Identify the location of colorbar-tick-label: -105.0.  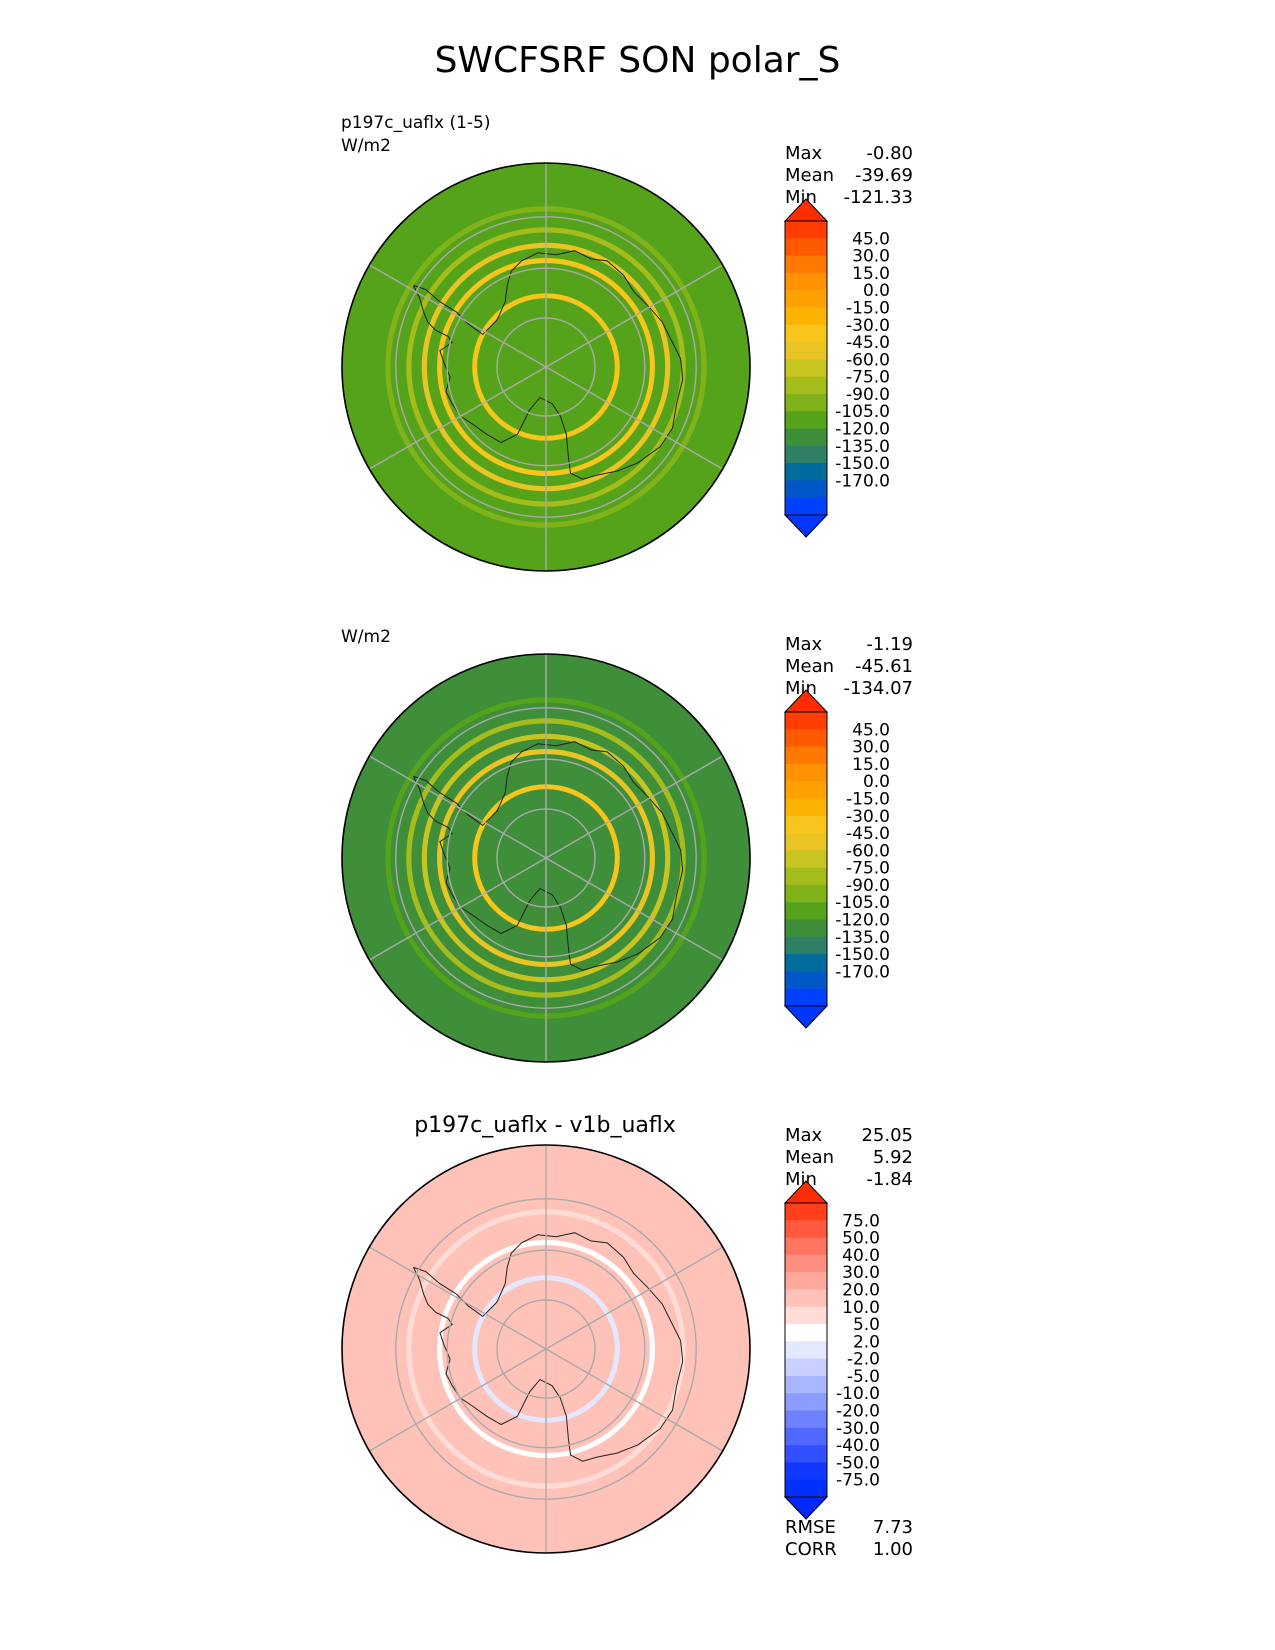
(862, 903).